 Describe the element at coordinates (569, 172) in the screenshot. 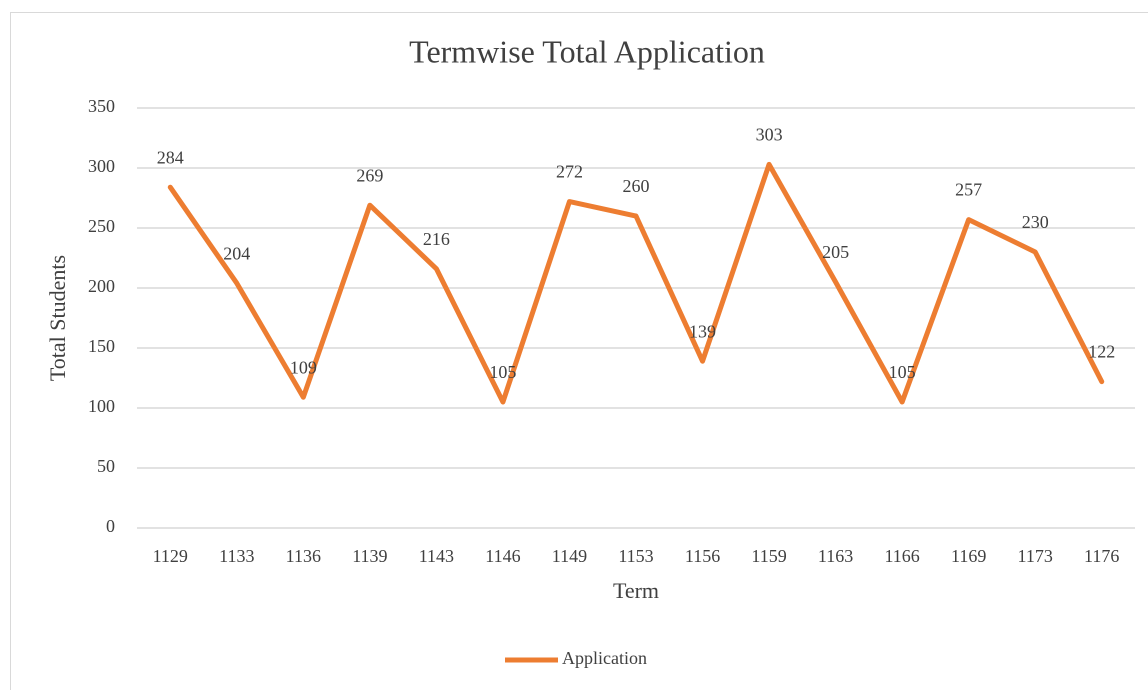

I see `data-label: 272` at that location.